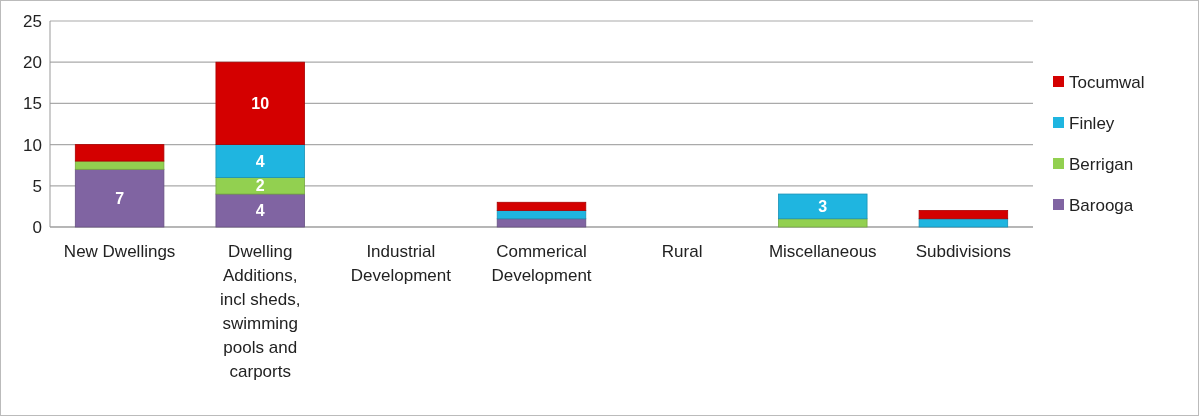 The height and width of the screenshot is (416, 1199). I want to click on x-tick-label: Rural, so click(682, 251).